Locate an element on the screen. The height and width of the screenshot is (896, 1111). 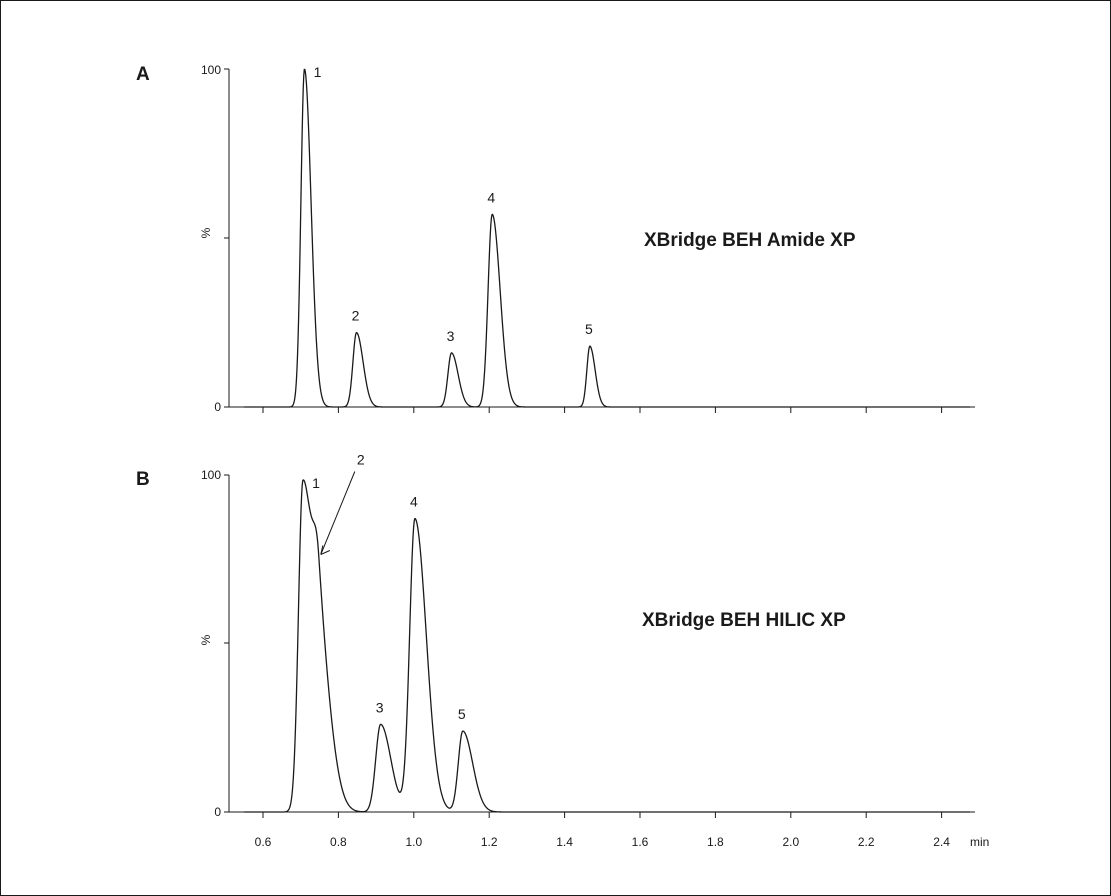
panel-b-xtick-label: 1.0 is located at coordinates (413, 842).